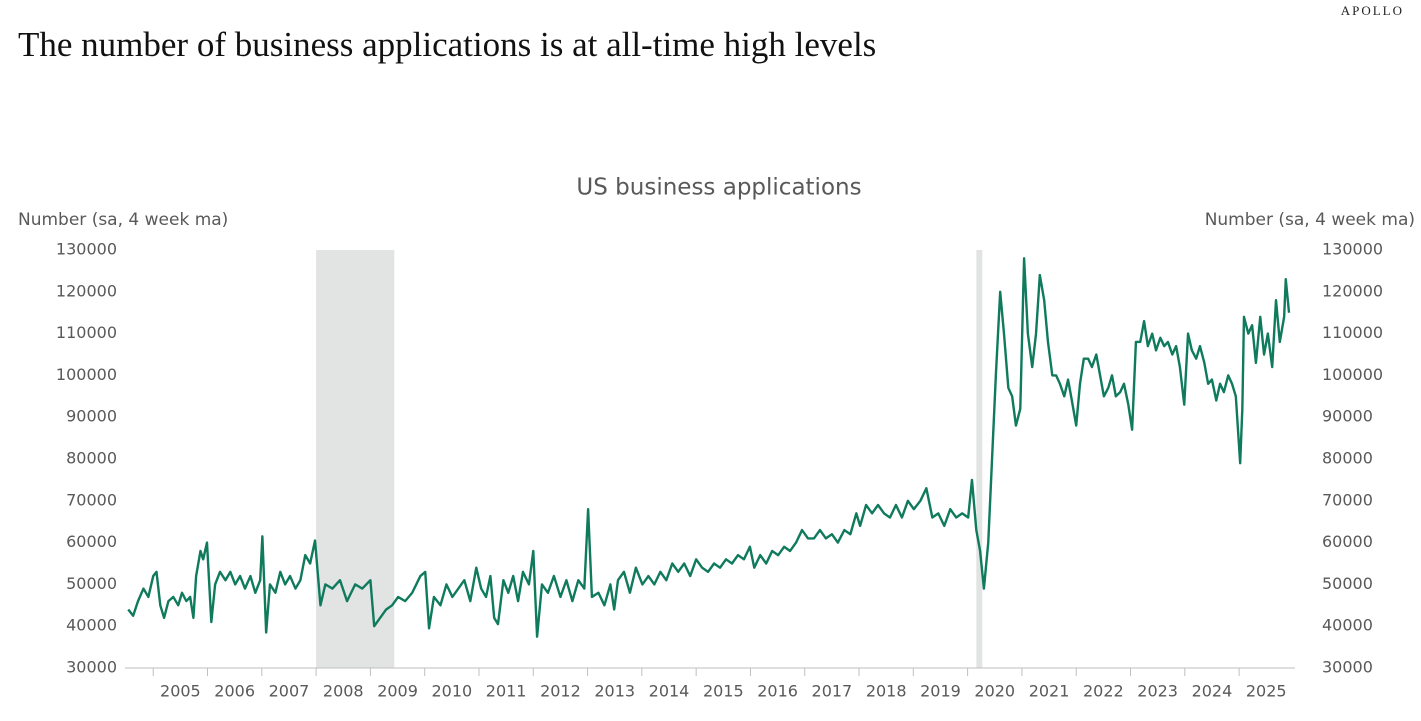 The height and width of the screenshot is (721, 1421). Describe the element at coordinates (506, 691) in the screenshot. I see `x-tick-label: 2011` at that location.